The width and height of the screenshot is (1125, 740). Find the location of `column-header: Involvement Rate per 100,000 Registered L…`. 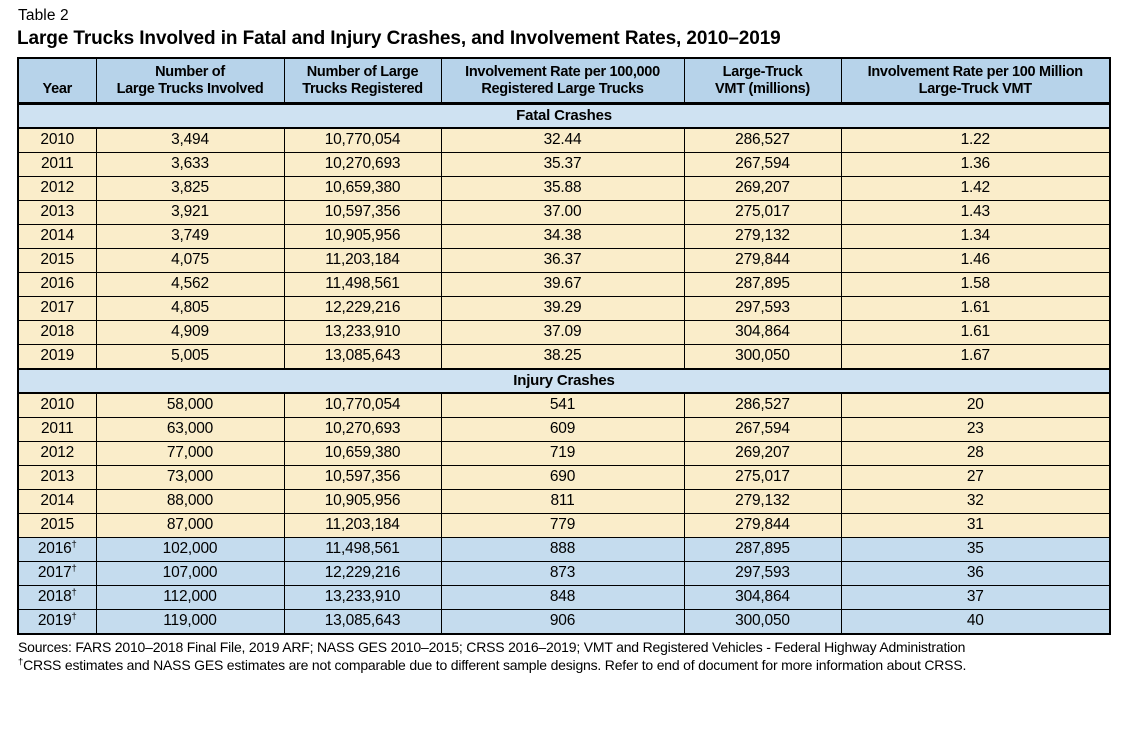

column-header: Involvement Rate per 100,000 Registered L… is located at coordinates (562, 81).